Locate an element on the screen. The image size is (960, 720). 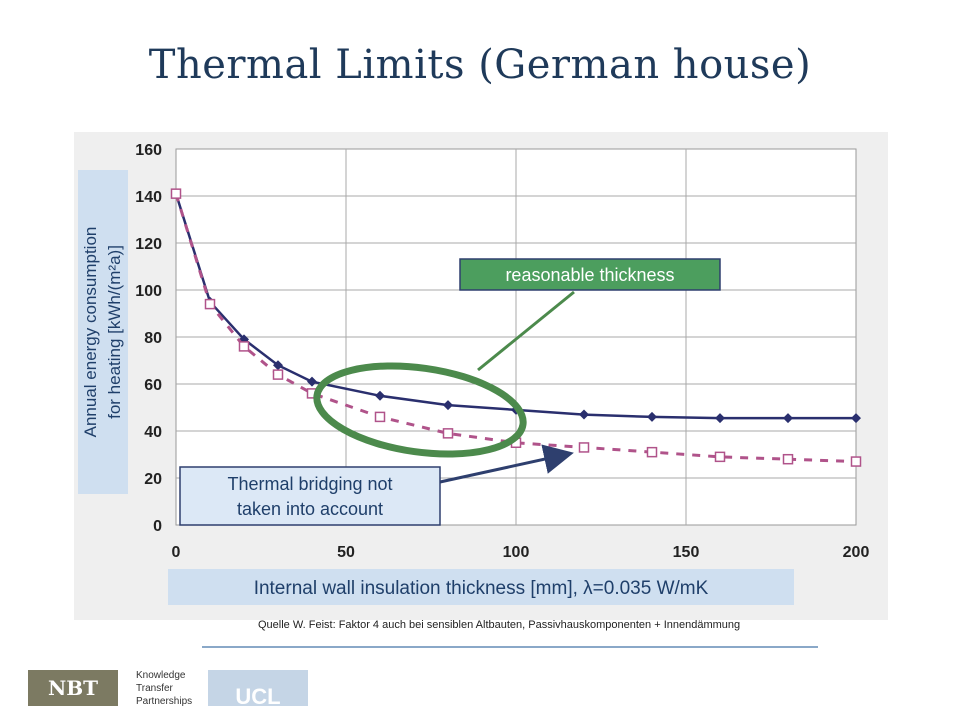
source-divider is located at coordinates (510, 647).